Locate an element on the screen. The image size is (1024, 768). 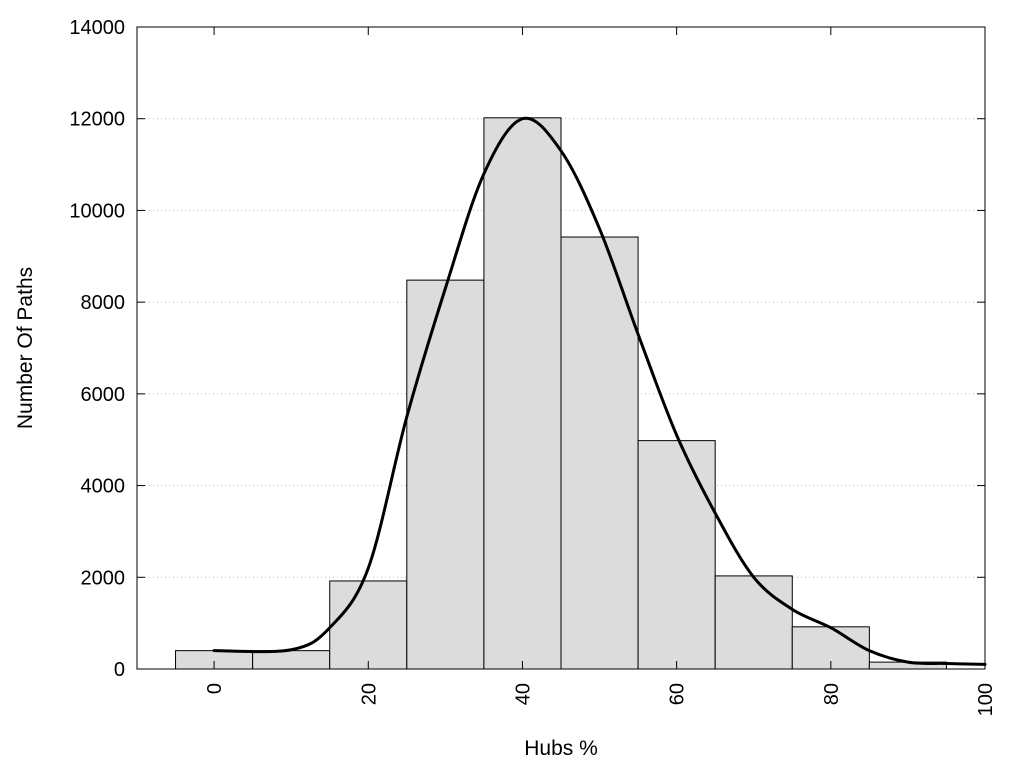
x-tick-label: 40 is located at coordinates (523, 694).